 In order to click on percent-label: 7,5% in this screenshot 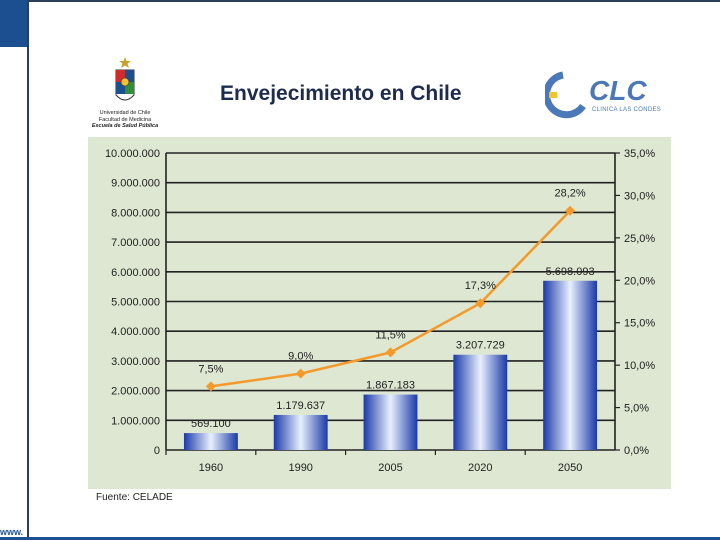, I will do `click(210, 369)`.